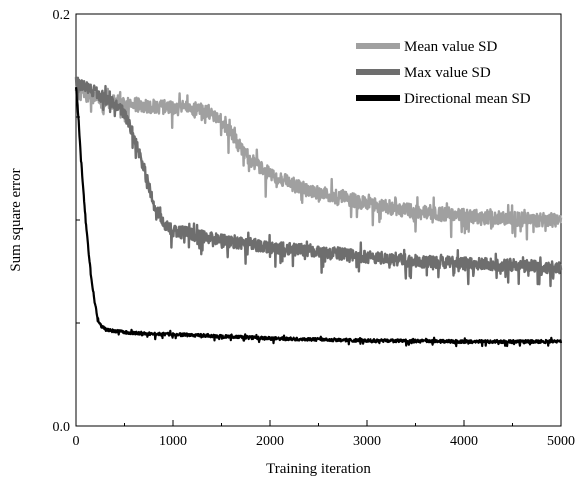 This screenshot has height=480, width=582. I want to click on x-axis-title: Training iteration, so click(318, 469).